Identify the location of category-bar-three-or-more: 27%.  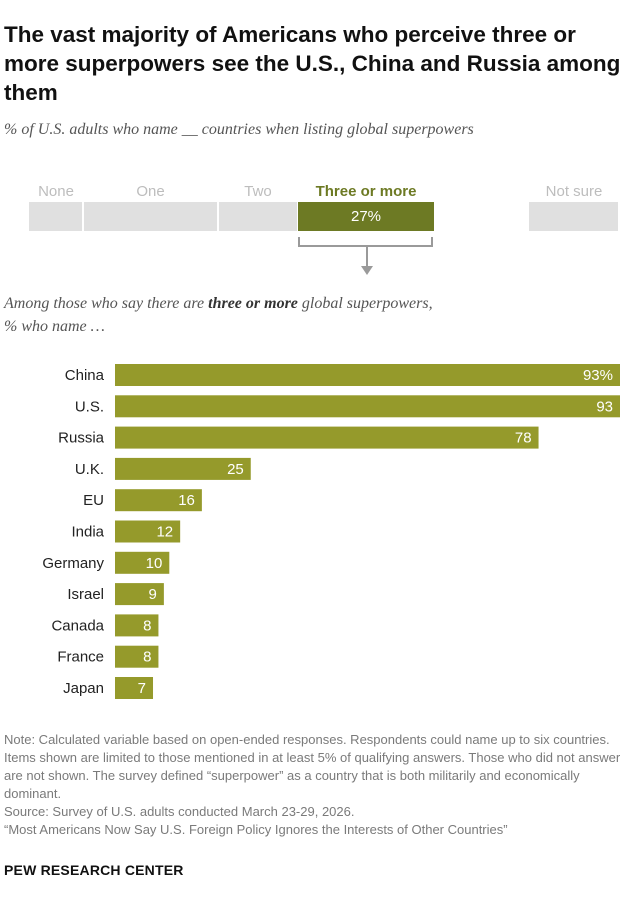
(366, 216).